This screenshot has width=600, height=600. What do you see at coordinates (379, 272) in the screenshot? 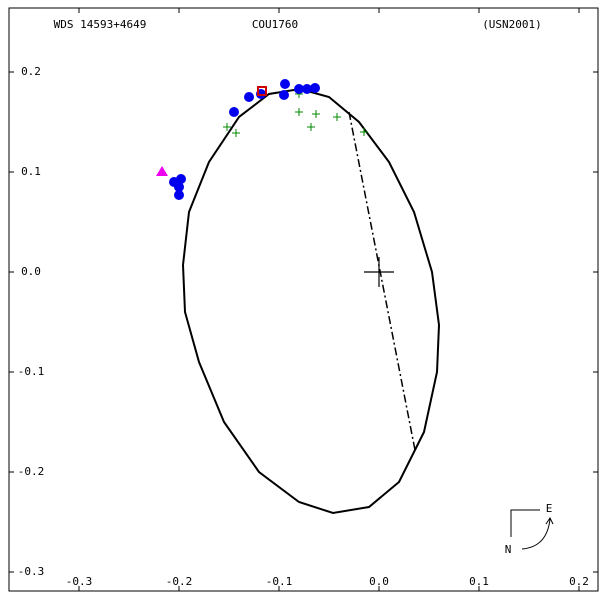
I see `center-cross` at bounding box center [379, 272].